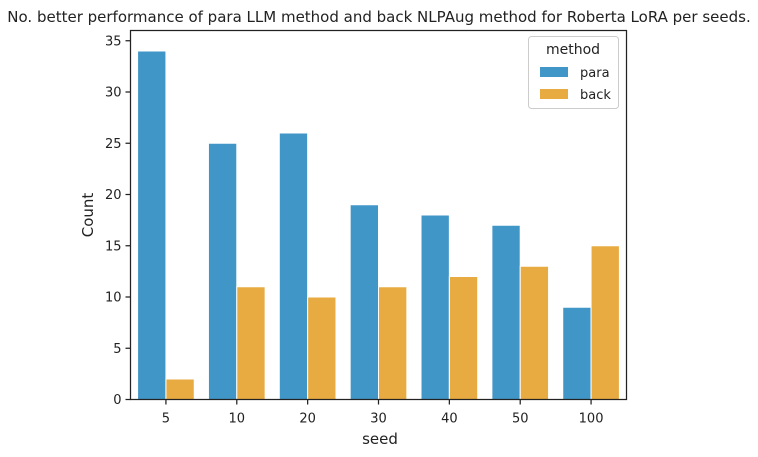  Describe the element at coordinates (166, 419) in the screenshot. I see `x-tick-label: 5` at that location.